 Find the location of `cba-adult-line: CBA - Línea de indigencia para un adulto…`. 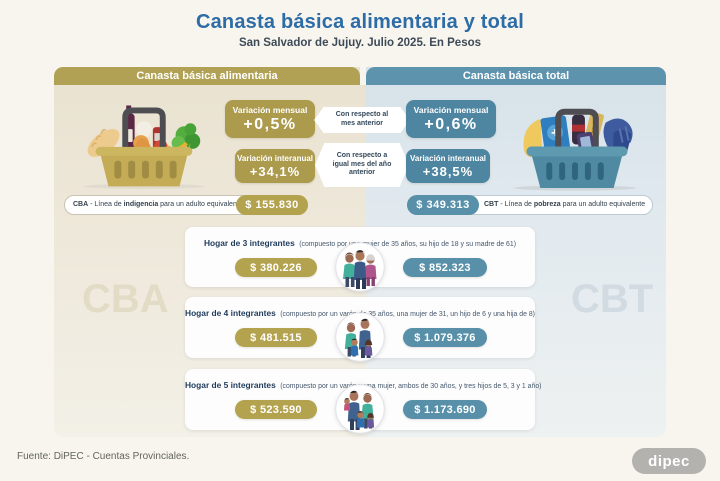

cba-adult-line: CBA - Línea de indigencia para un adulto… is located at coordinates (186, 205).